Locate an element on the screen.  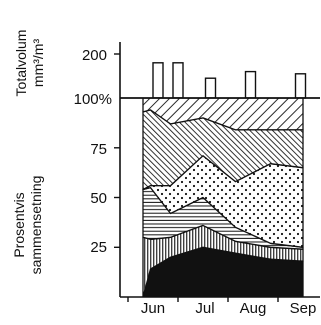
top-axis-title-line2: mm³/m³ is located at coordinates (38, 63).